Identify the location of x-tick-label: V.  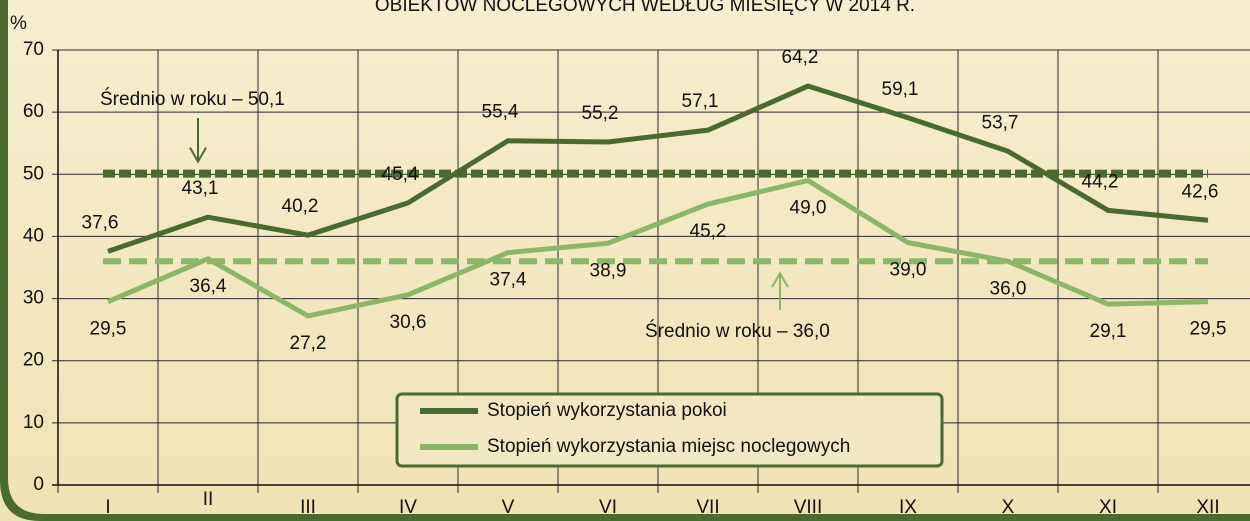
(508, 507).